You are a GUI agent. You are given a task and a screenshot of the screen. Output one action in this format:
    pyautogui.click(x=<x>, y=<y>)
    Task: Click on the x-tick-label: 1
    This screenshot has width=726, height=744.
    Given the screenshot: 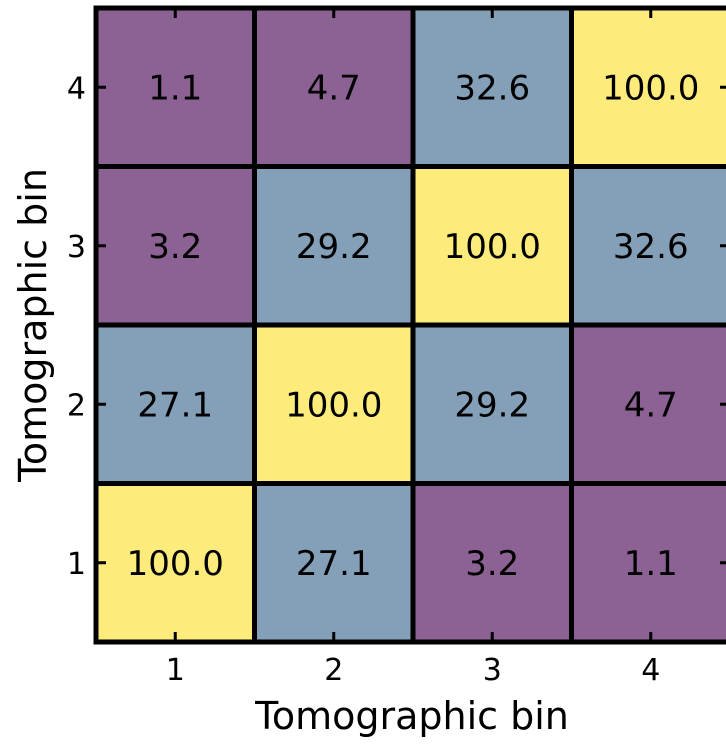 What is the action you would take?
    pyautogui.click(x=175, y=670)
    